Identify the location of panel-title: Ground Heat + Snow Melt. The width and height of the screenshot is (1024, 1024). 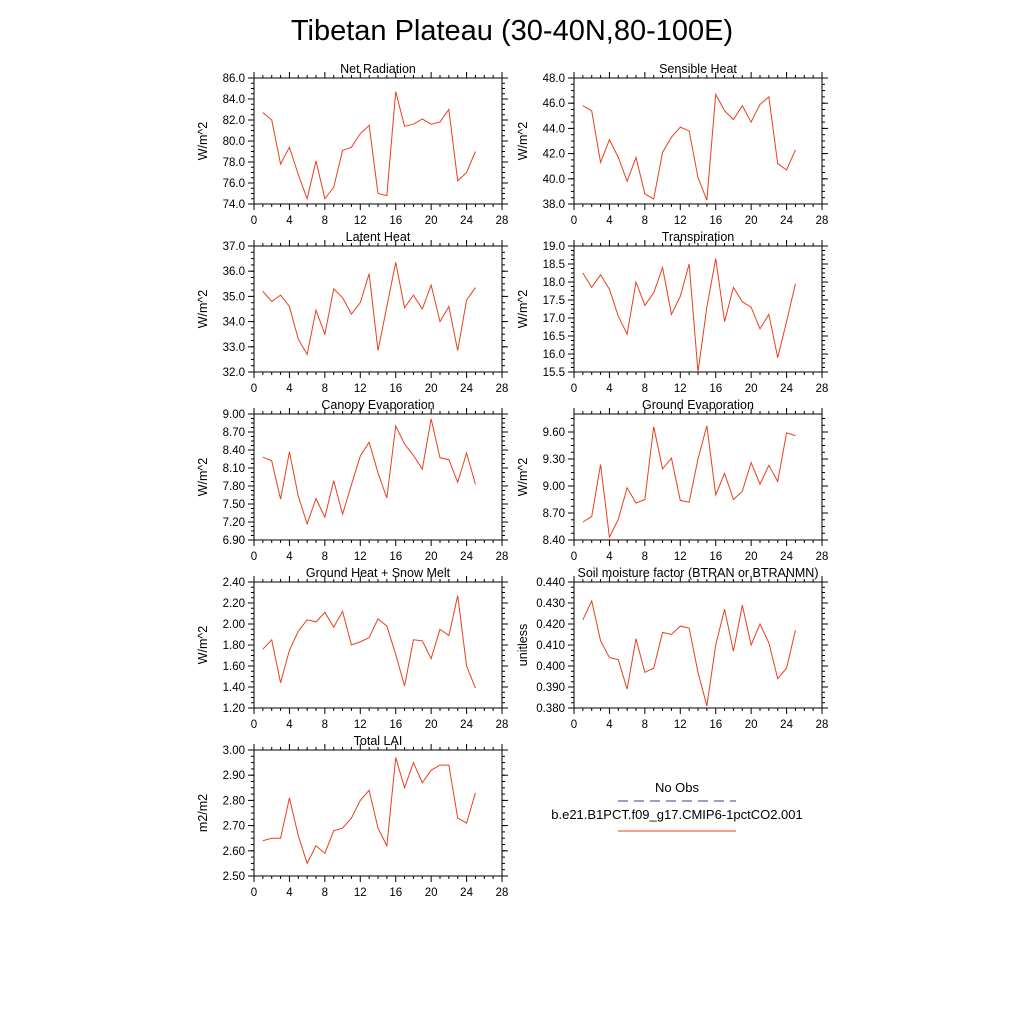
(378, 573).